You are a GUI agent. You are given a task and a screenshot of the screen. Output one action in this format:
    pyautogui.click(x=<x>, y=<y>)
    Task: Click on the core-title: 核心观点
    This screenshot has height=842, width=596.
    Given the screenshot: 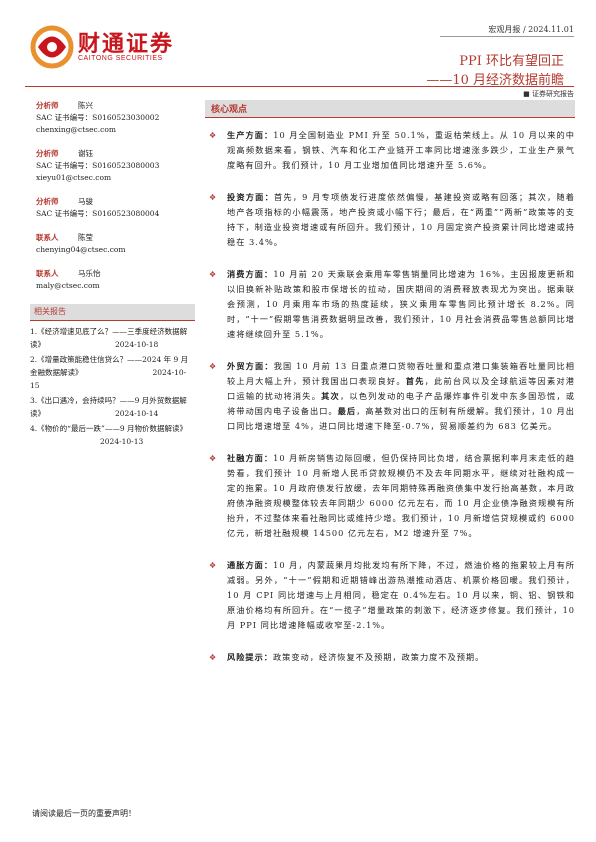 What is the action you would take?
    pyautogui.click(x=390, y=109)
    